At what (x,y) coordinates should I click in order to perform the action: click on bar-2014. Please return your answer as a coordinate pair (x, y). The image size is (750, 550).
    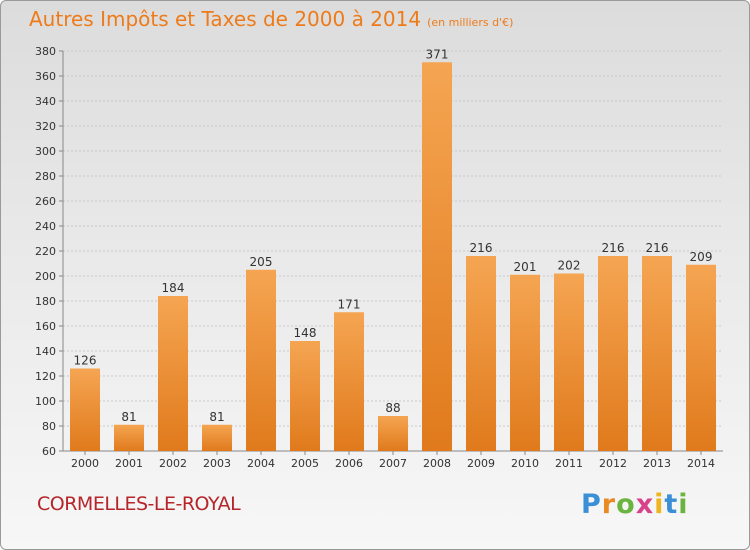
    Looking at the image, I should click on (701, 357).